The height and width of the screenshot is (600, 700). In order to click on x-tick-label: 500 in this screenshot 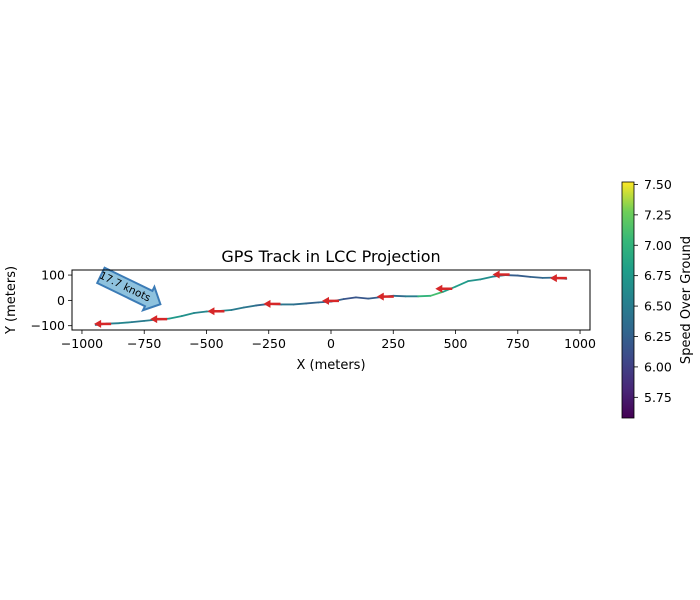, I will do `click(456, 343)`.